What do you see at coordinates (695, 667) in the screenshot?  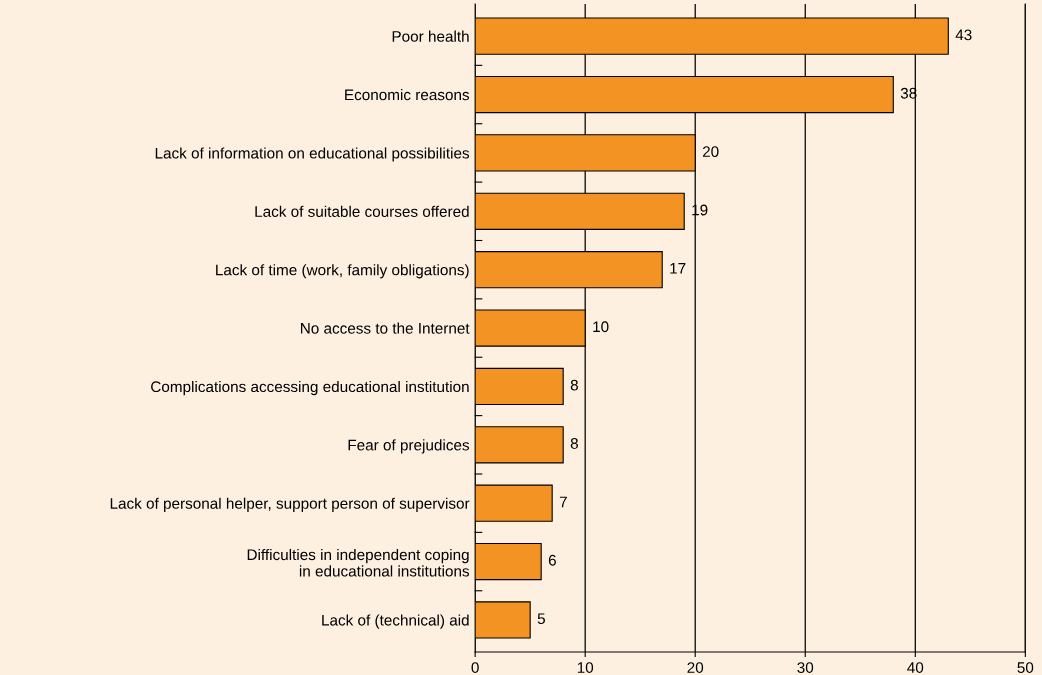 I see `x-tick-label: 20` at bounding box center [695, 667].